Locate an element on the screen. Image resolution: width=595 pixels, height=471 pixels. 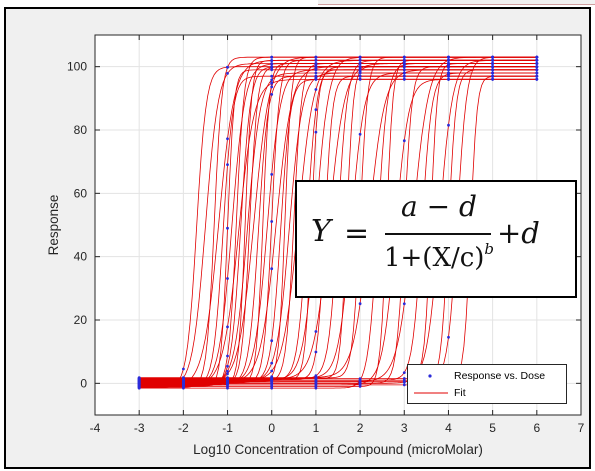
legend-point-symbol is located at coordinates (430, 376).